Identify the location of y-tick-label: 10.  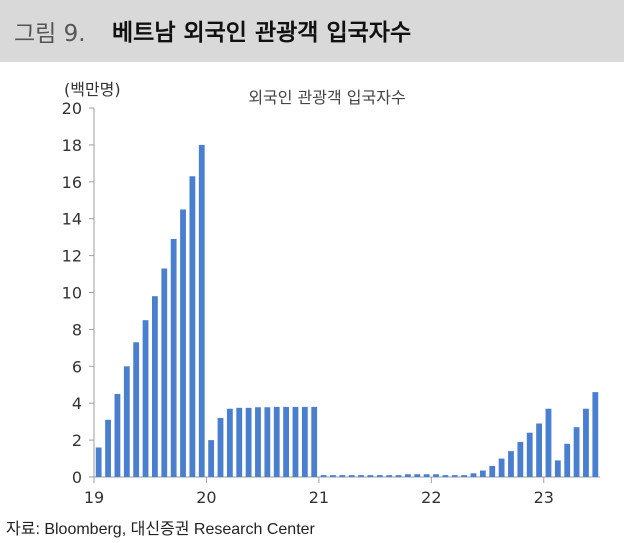
(72, 293).